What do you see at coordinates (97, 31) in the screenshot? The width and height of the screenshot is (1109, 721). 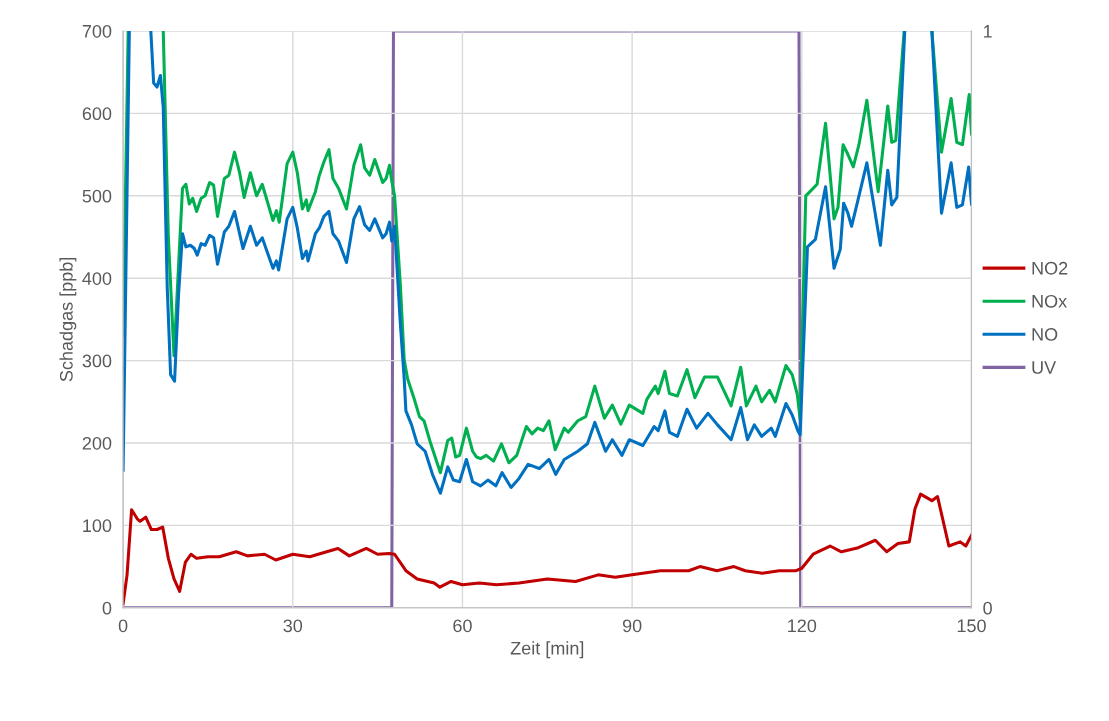 I see `y-tick-label: 700` at bounding box center [97, 31].